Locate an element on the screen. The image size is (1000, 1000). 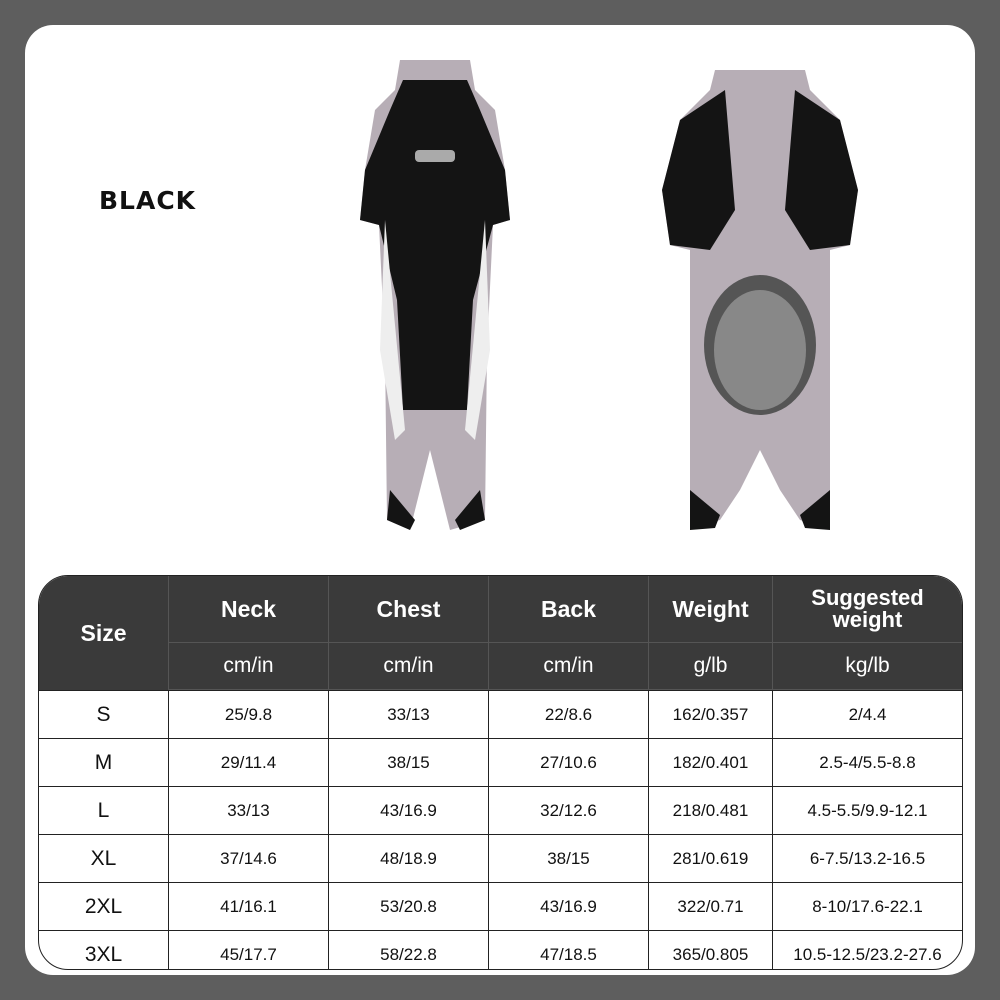
table-cell: 162/0.357 is located at coordinates (711, 714).